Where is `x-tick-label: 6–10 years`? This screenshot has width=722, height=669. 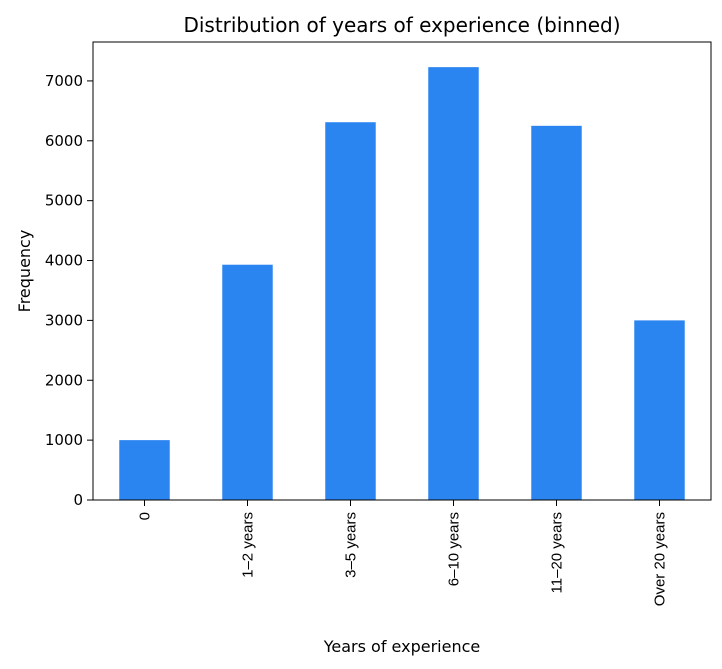
x-tick-label: 6–10 years is located at coordinates (454, 549).